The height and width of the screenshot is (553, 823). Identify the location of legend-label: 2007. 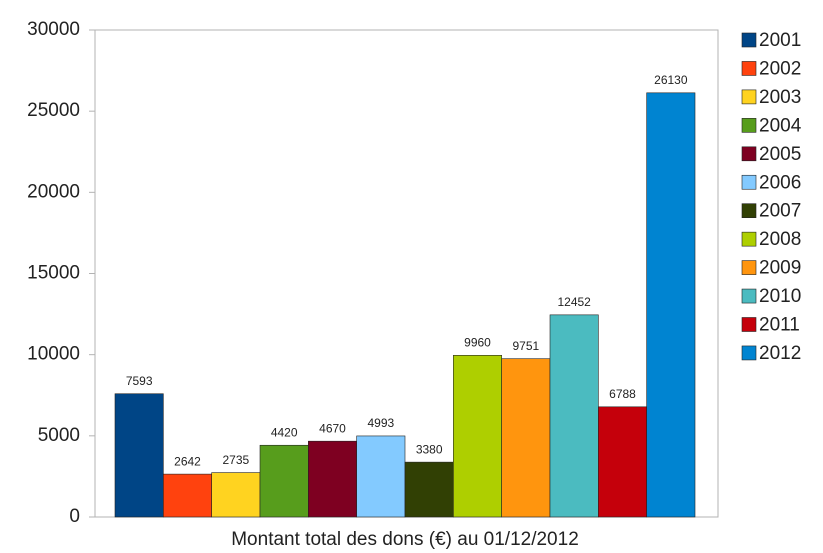
(780, 211).